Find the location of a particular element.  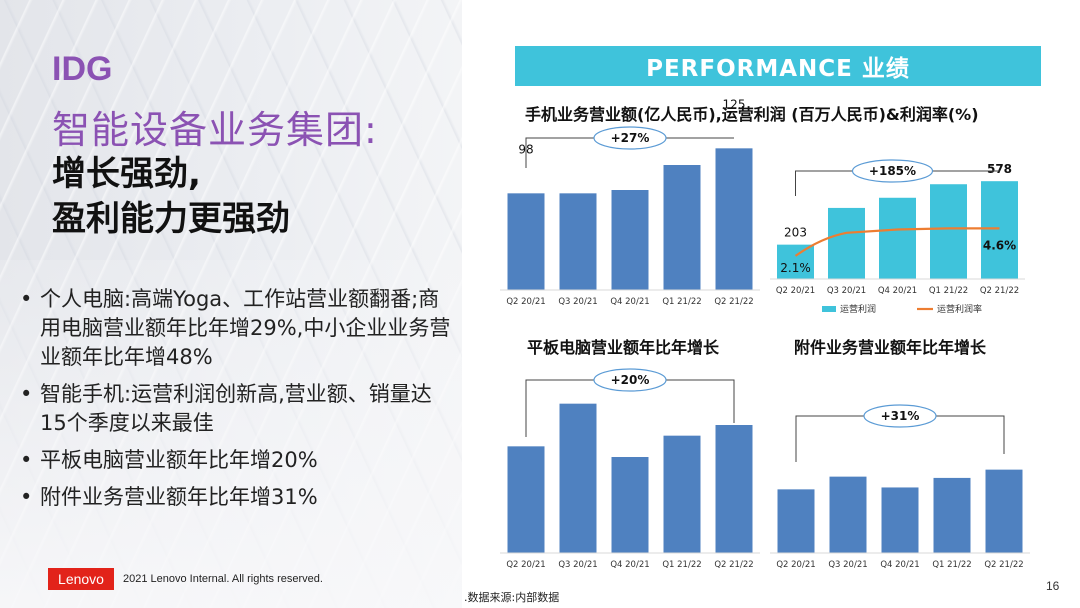

bullet-text: 附件业务营业额年比年增31% is located at coordinates (179, 497).